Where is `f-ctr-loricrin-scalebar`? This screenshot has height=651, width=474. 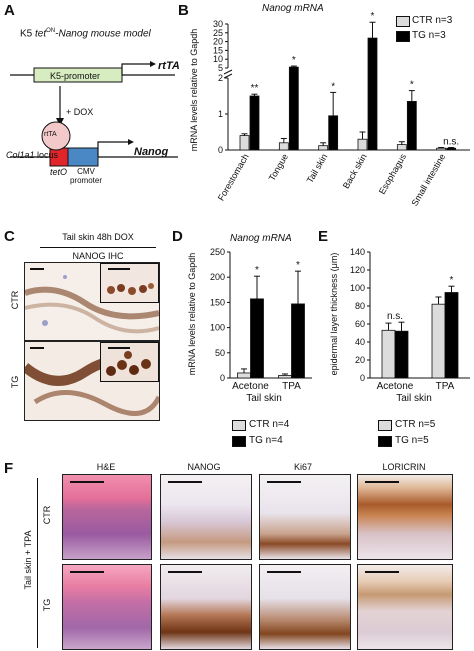 f-ctr-loricrin-scalebar is located at coordinates (382, 482).